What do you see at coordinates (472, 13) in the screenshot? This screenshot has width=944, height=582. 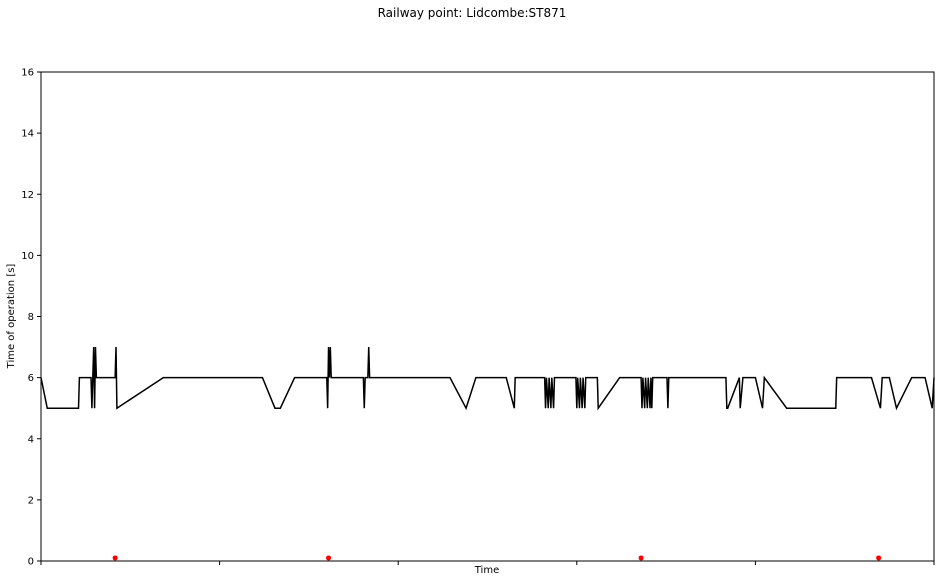 I see `chart-title: Railway point: Lidcombe:ST871` at bounding box center [472, 13].